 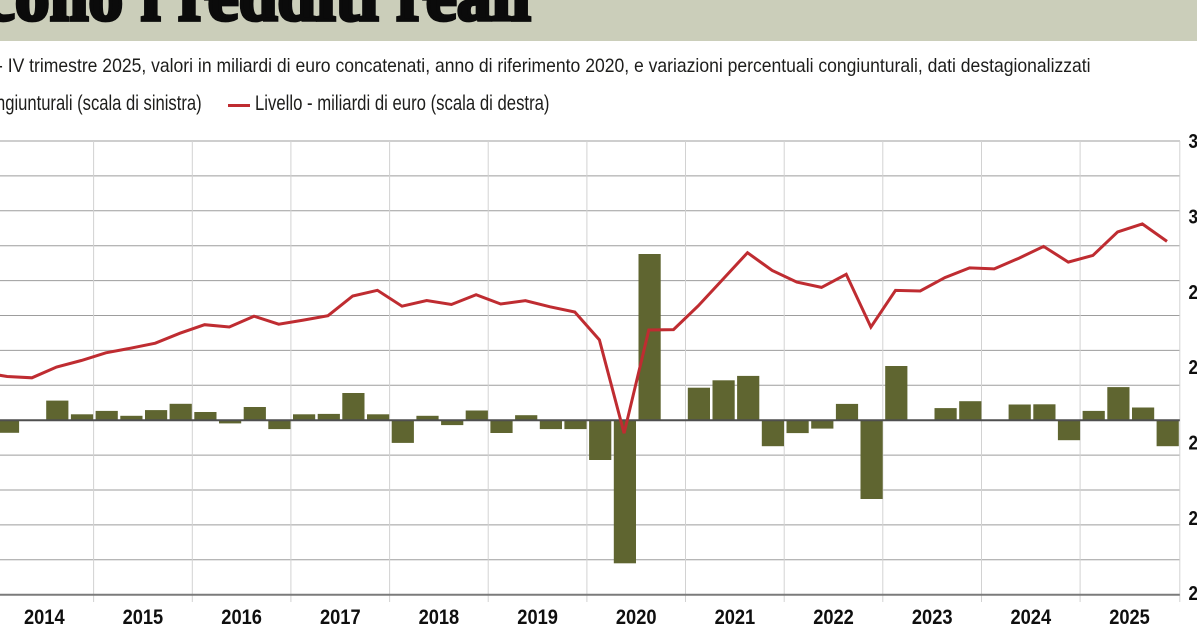 What do you see at coordinates (340, 618) in the screenshot?
I see `svg-text: 2017` at bounding box center [340, 618].